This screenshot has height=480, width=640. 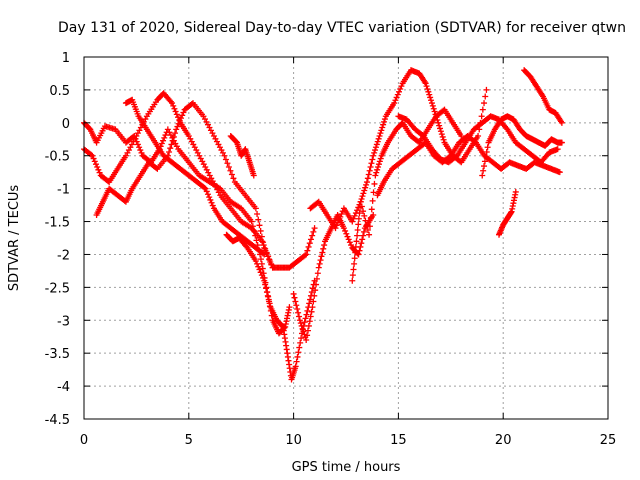 What do you see at coordinates (63, 255) in the screenshot?
I see `y-tick-label: -2` at bounding box center [63, 255].